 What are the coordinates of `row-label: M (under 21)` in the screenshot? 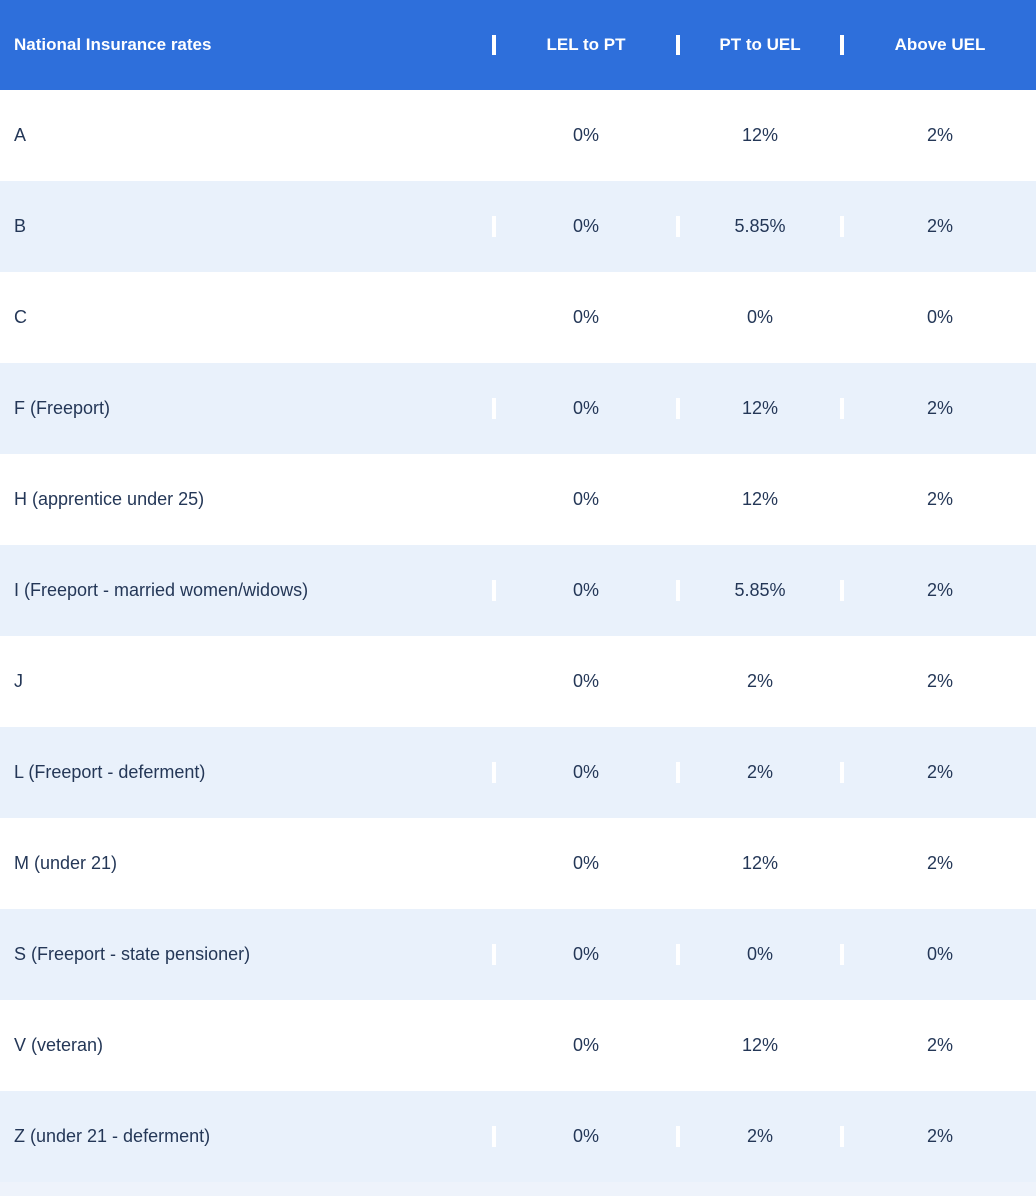 It's located at (66, 863).